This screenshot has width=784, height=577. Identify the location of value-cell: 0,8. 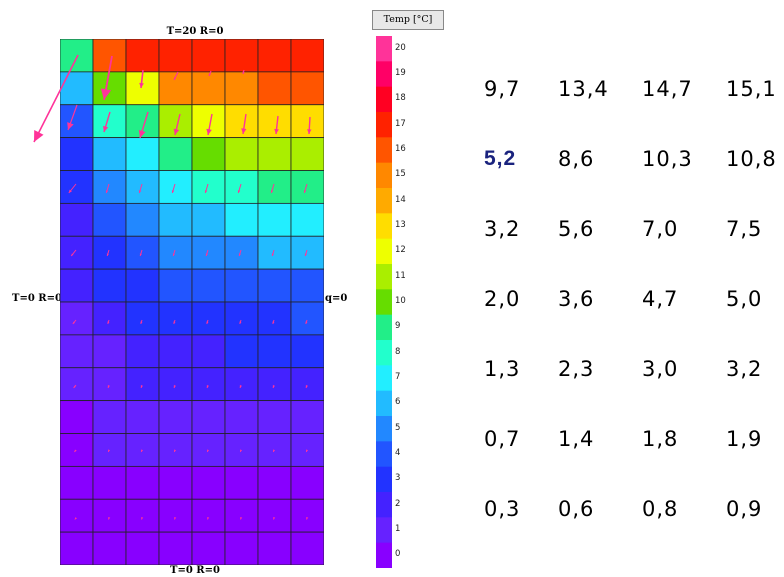
(660, 509).